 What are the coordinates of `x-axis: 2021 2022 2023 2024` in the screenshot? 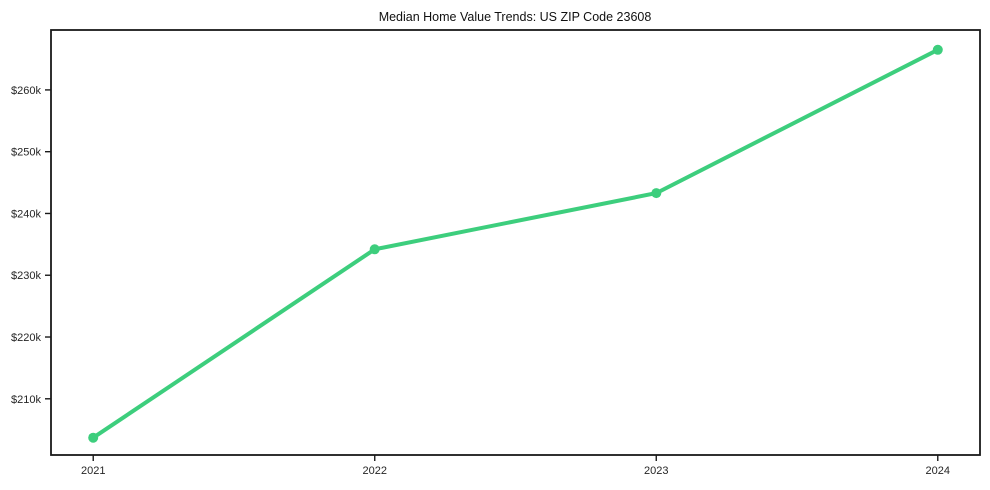 It's located at (515, 466).